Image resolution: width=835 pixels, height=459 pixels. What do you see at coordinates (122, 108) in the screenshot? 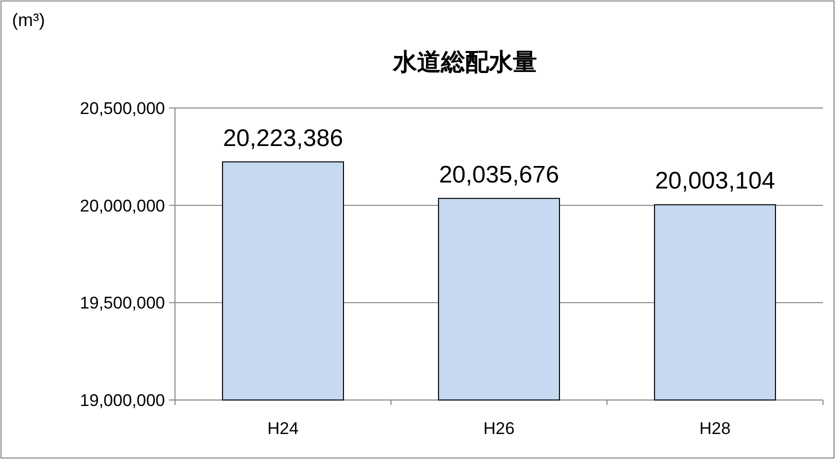
I see `y-tick-label: 20,500,000` at bounding box center [122, 108].